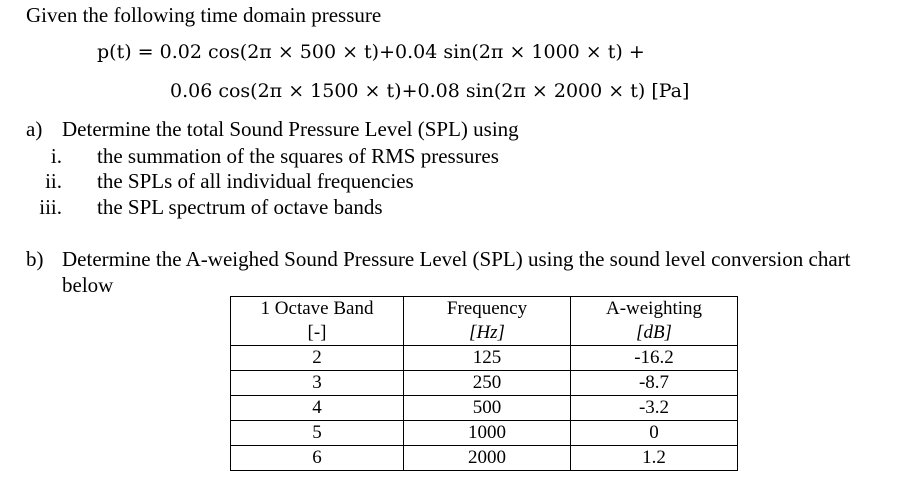  I want to click on part-a-item-2-num: ii., so click(53, 181).